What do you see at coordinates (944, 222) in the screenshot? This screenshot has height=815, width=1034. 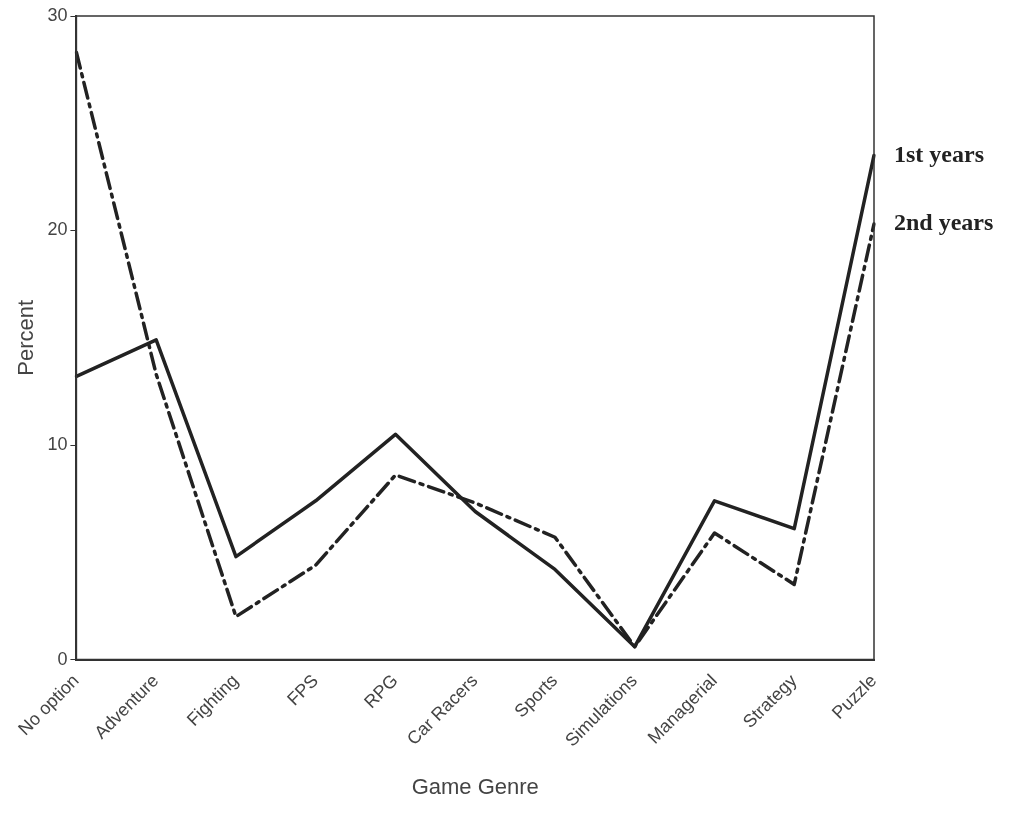 I see `series-label: 2nd years` at bounding box center [944, 222].